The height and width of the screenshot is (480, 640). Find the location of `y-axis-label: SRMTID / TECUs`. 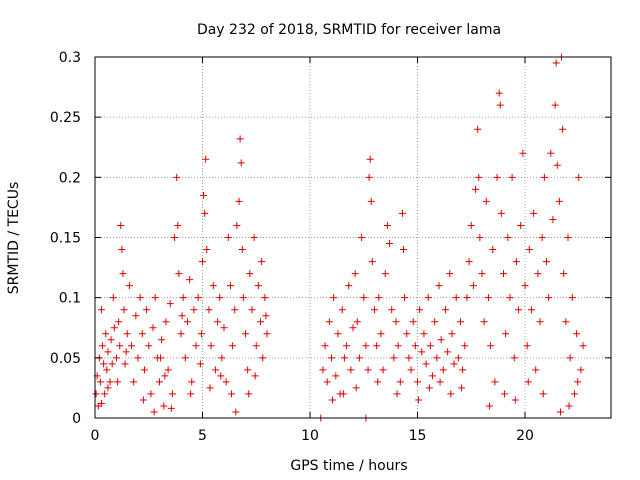

y-axis-label: SRMTID / TECUs is located at coordinates (14, 238).